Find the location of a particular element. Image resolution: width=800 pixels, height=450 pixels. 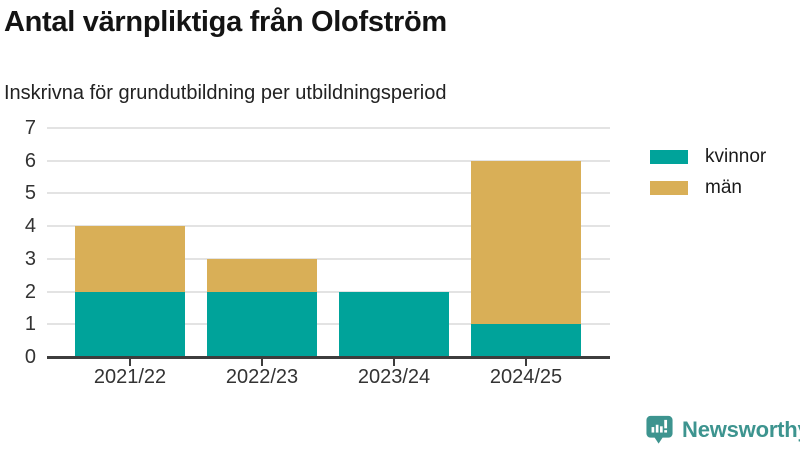

legend-label: kvinnor is located at coordinates (736, 156).